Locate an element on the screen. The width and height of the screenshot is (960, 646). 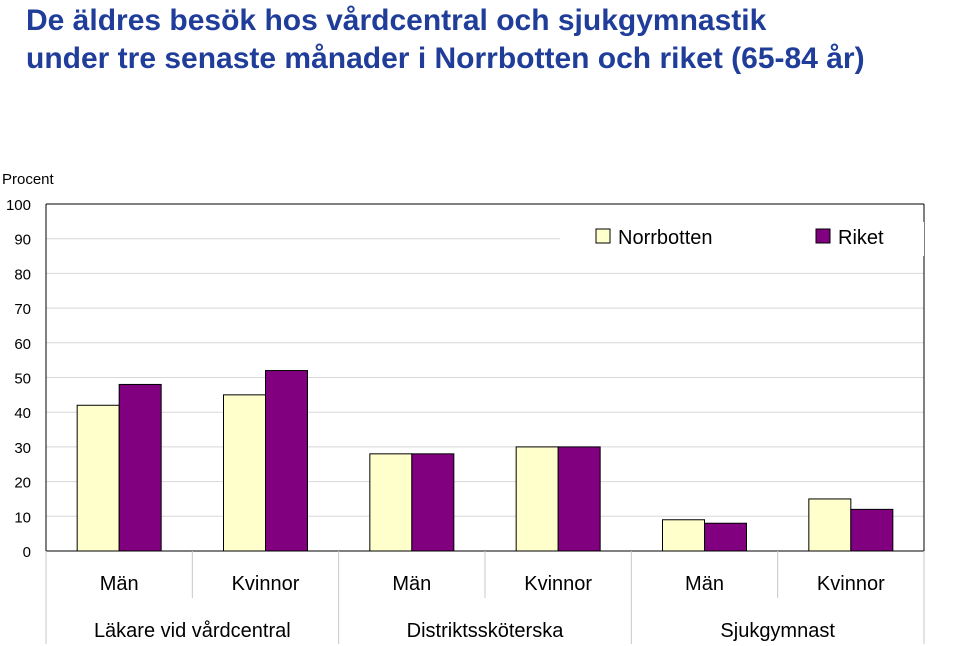
y-tick-label: 80 is located at coordinates (22, 274).